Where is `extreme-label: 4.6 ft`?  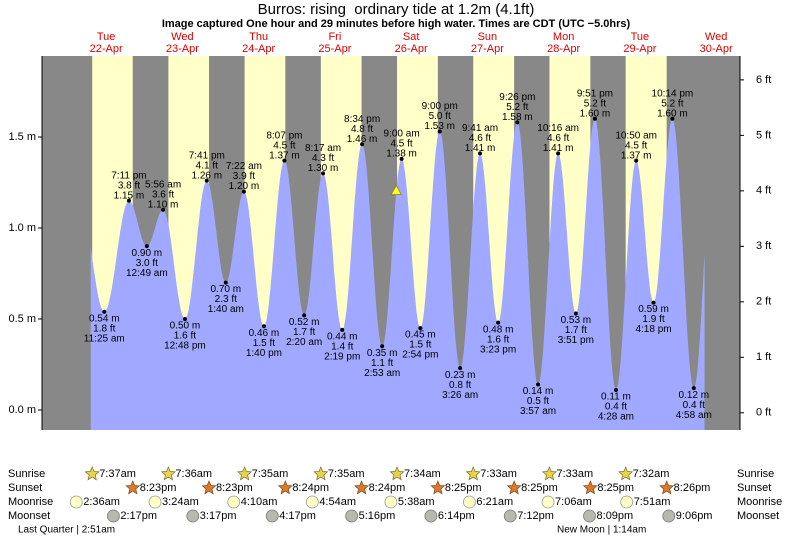 extreme-label: 4.6 ft is located at coordinates (480, 138).